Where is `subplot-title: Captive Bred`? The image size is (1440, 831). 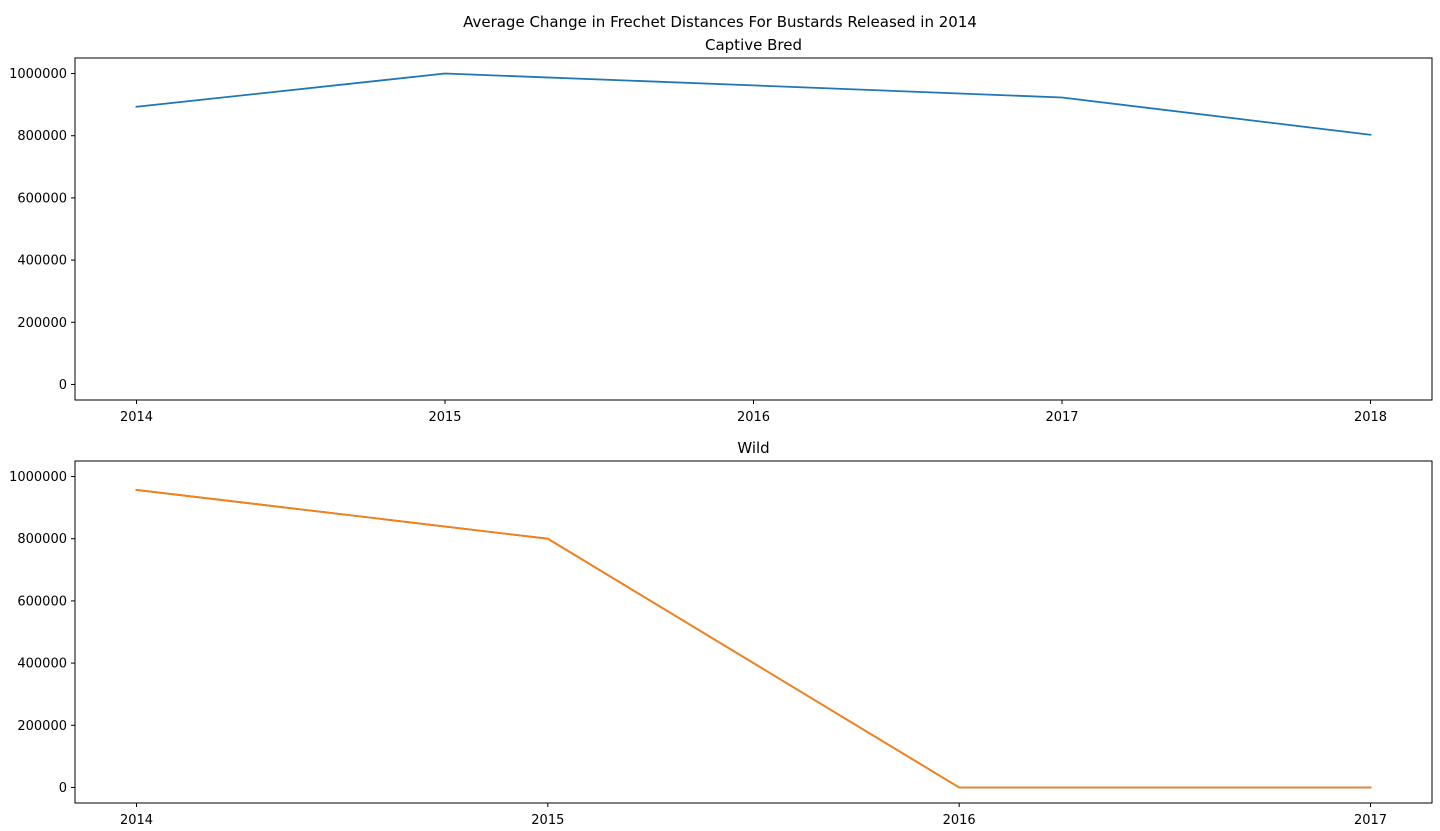 subplot-title: Captive Bred is located at coordinates (753, 45).